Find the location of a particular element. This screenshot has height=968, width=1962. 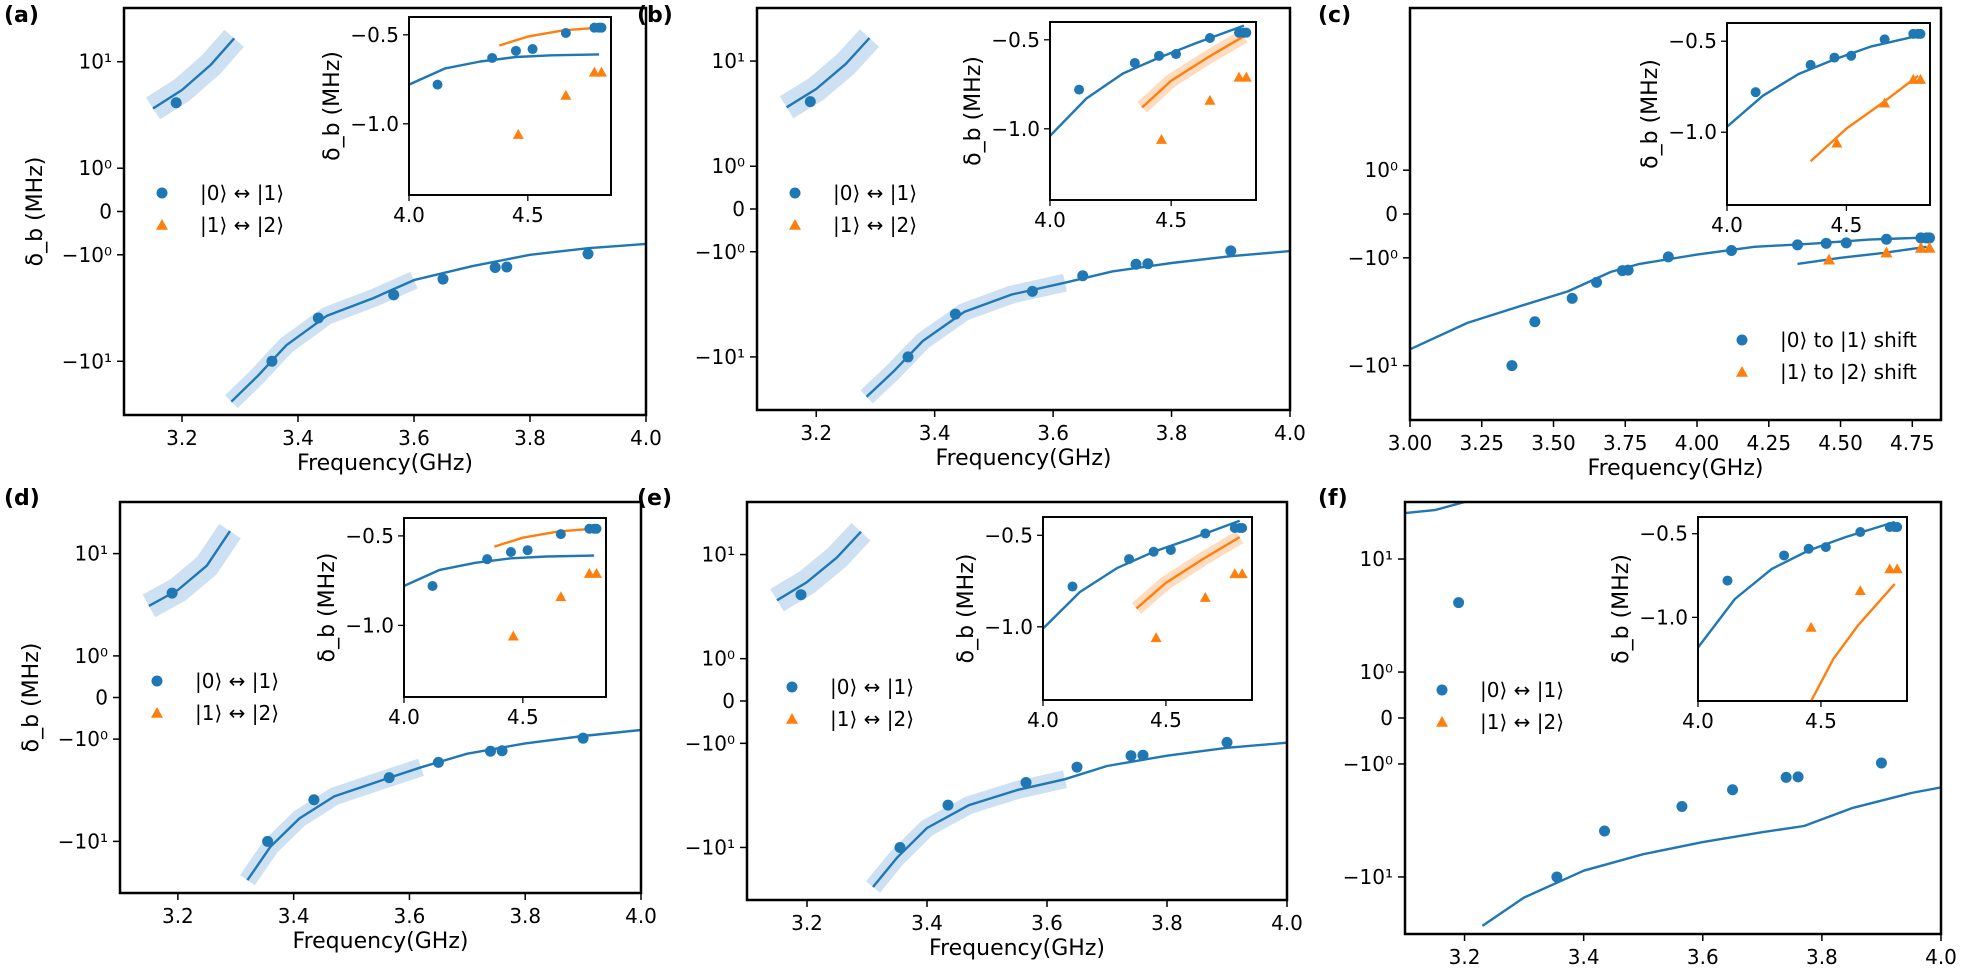

inset-frame is located at coordinates (505, 607).